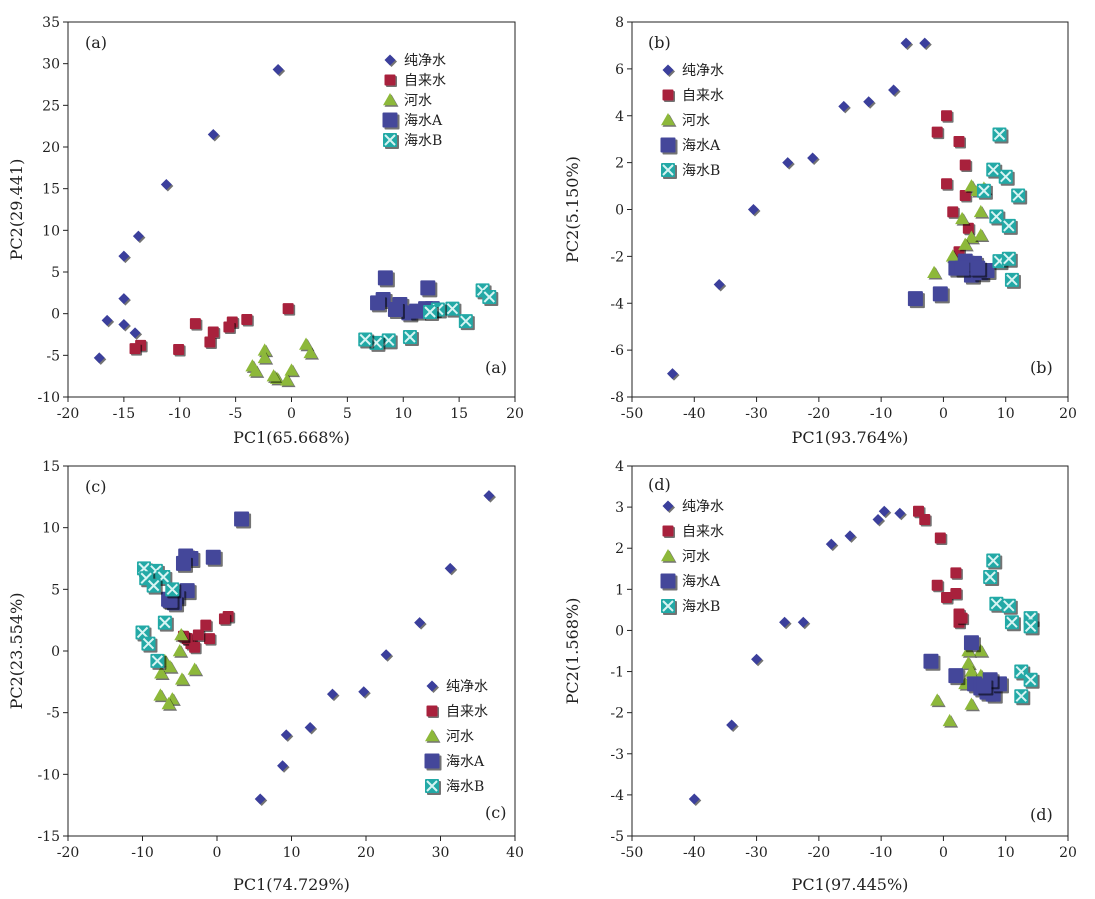 The width and height of the screenshot is (1095, 899). I want to click on legend-label-4: 海水A, so click(701, 146).